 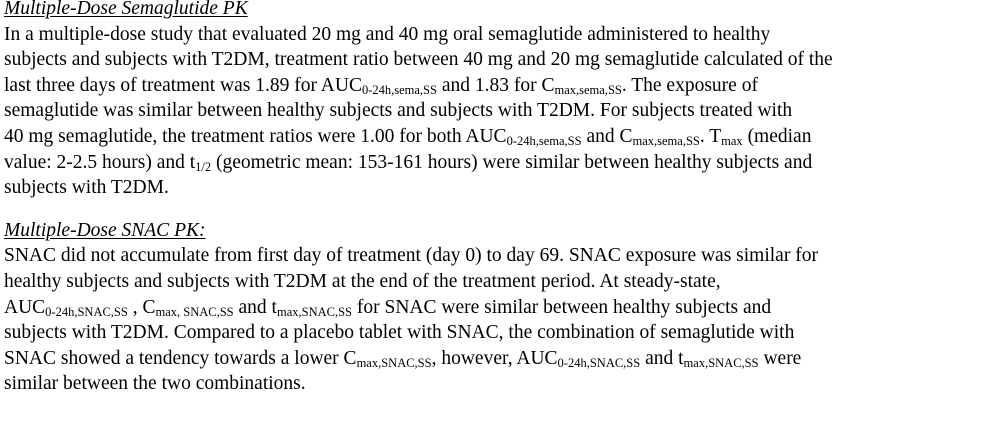 What do you see at coordinates (126, 9) in the screenshot?
I see `section-heading-semaglutide-pk: Multiple-Dose Semaglutide PK` at bounding box center [126, 9].